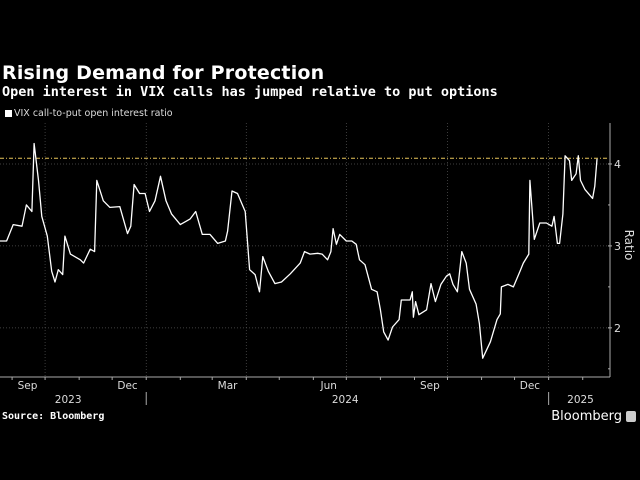  I want to click on year-label: 2025, so click(580, 400).